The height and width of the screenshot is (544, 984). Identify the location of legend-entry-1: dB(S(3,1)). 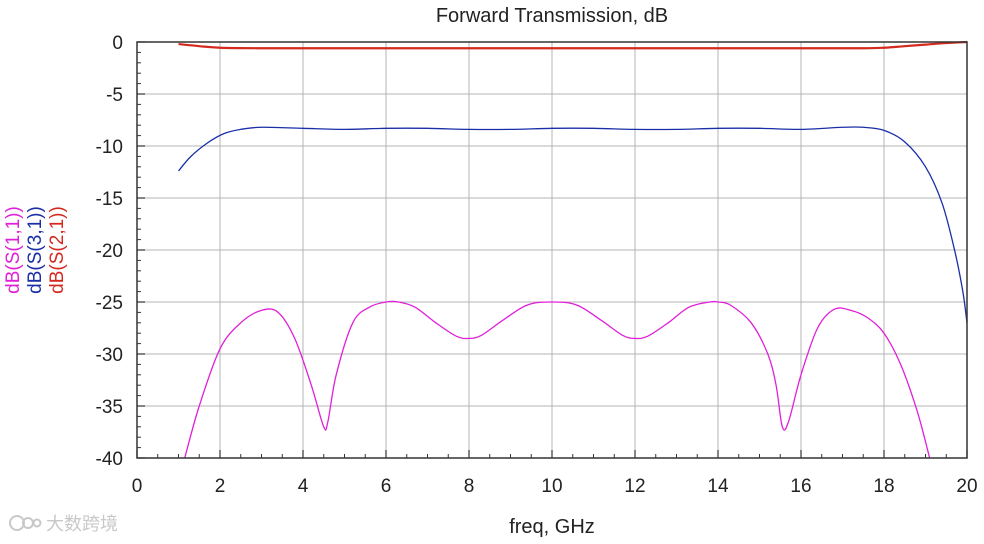
(35, 250).